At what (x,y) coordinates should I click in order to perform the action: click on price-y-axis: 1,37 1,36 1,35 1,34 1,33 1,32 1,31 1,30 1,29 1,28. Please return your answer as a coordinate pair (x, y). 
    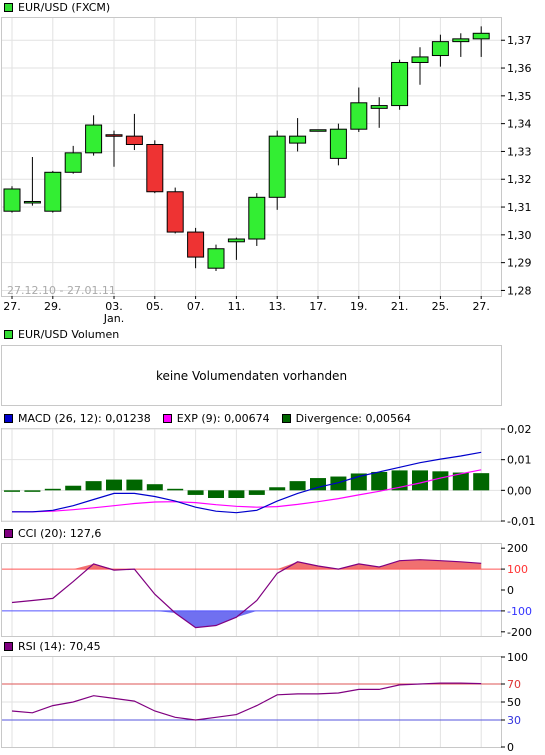
    Looking at the image, I should click on (516, 165).